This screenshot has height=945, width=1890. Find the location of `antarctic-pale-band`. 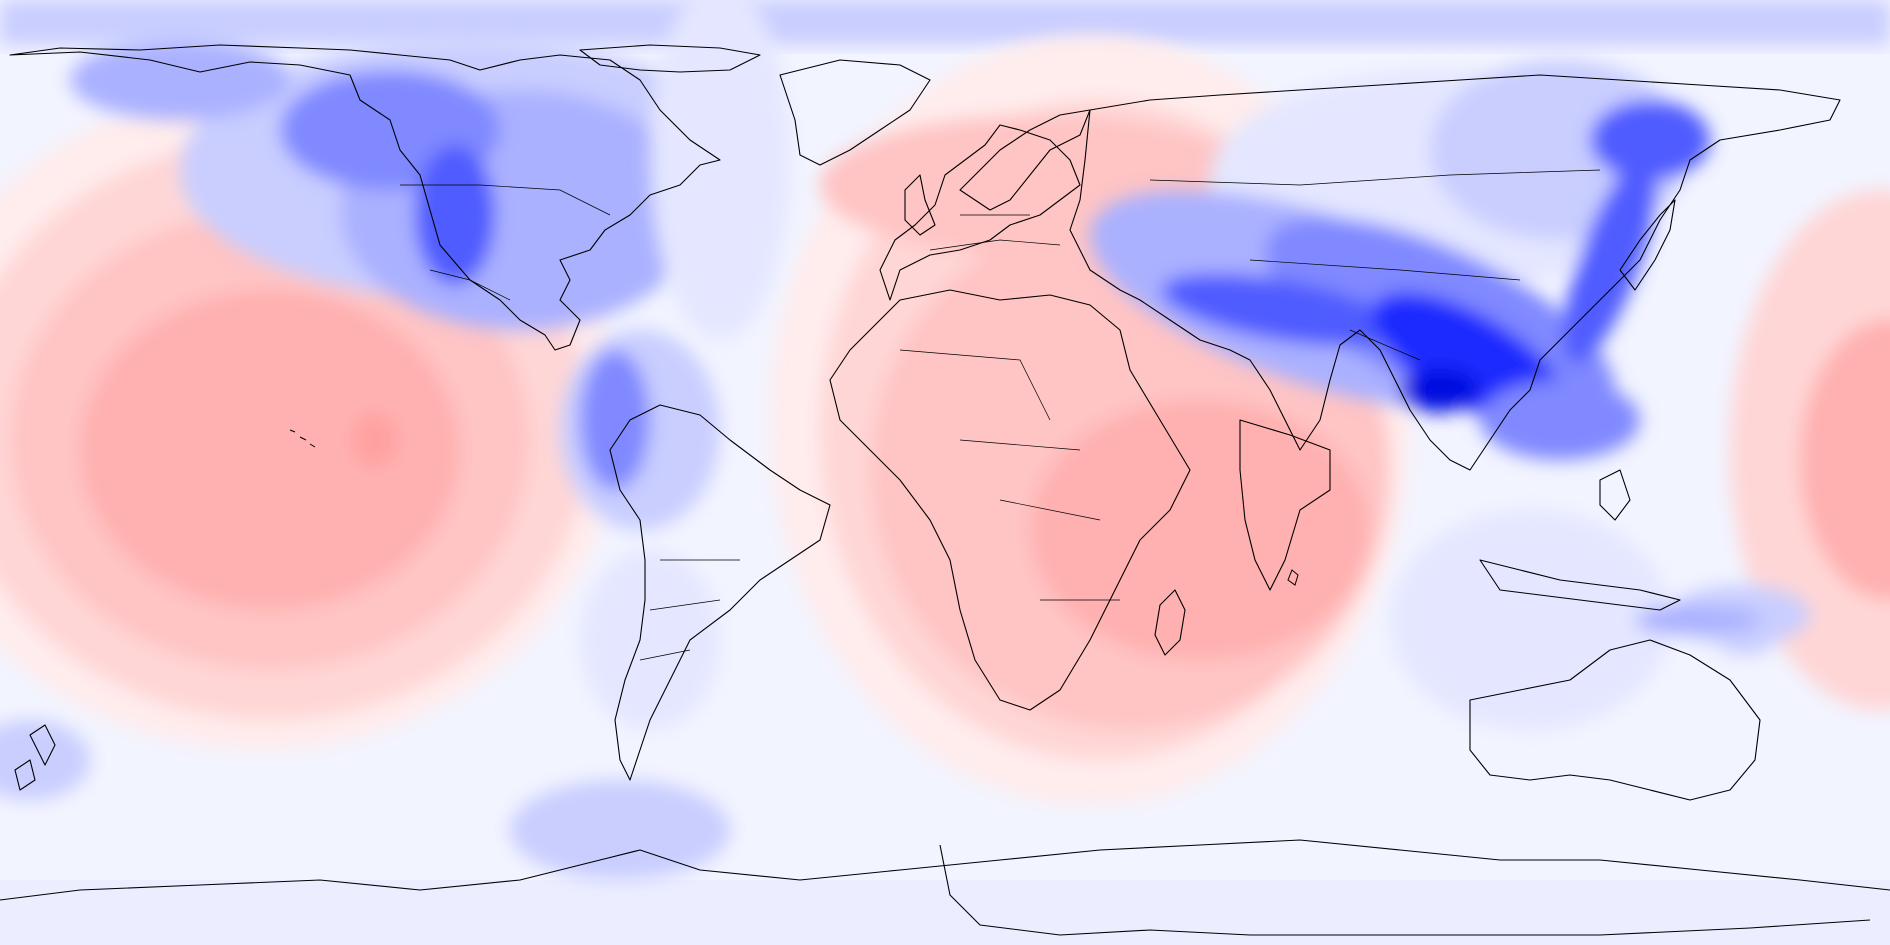

antarctic-pale-band is located at coordinates (945, 912).